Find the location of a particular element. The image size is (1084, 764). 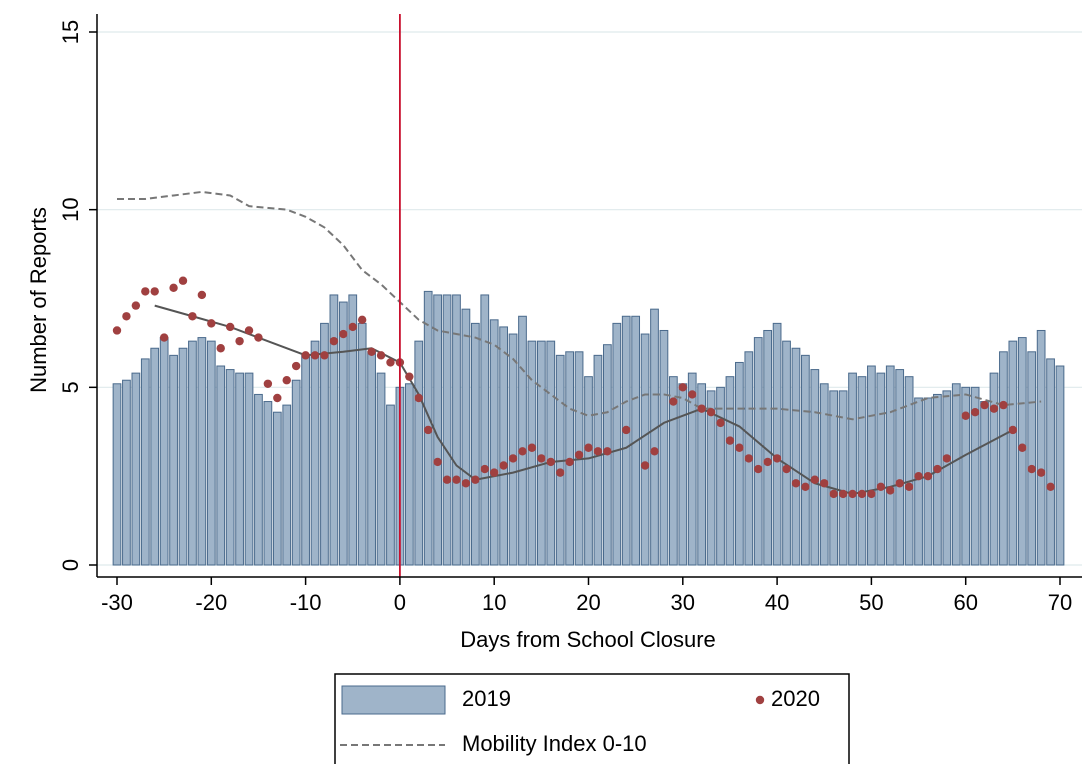

x-tick-label: 50 is located at coordinates (871, 602).